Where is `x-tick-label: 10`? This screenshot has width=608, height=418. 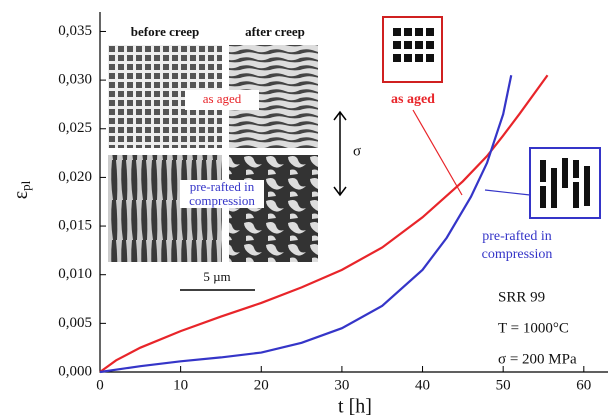
x-tick-label: 10 is located at coordinates (180, 385).